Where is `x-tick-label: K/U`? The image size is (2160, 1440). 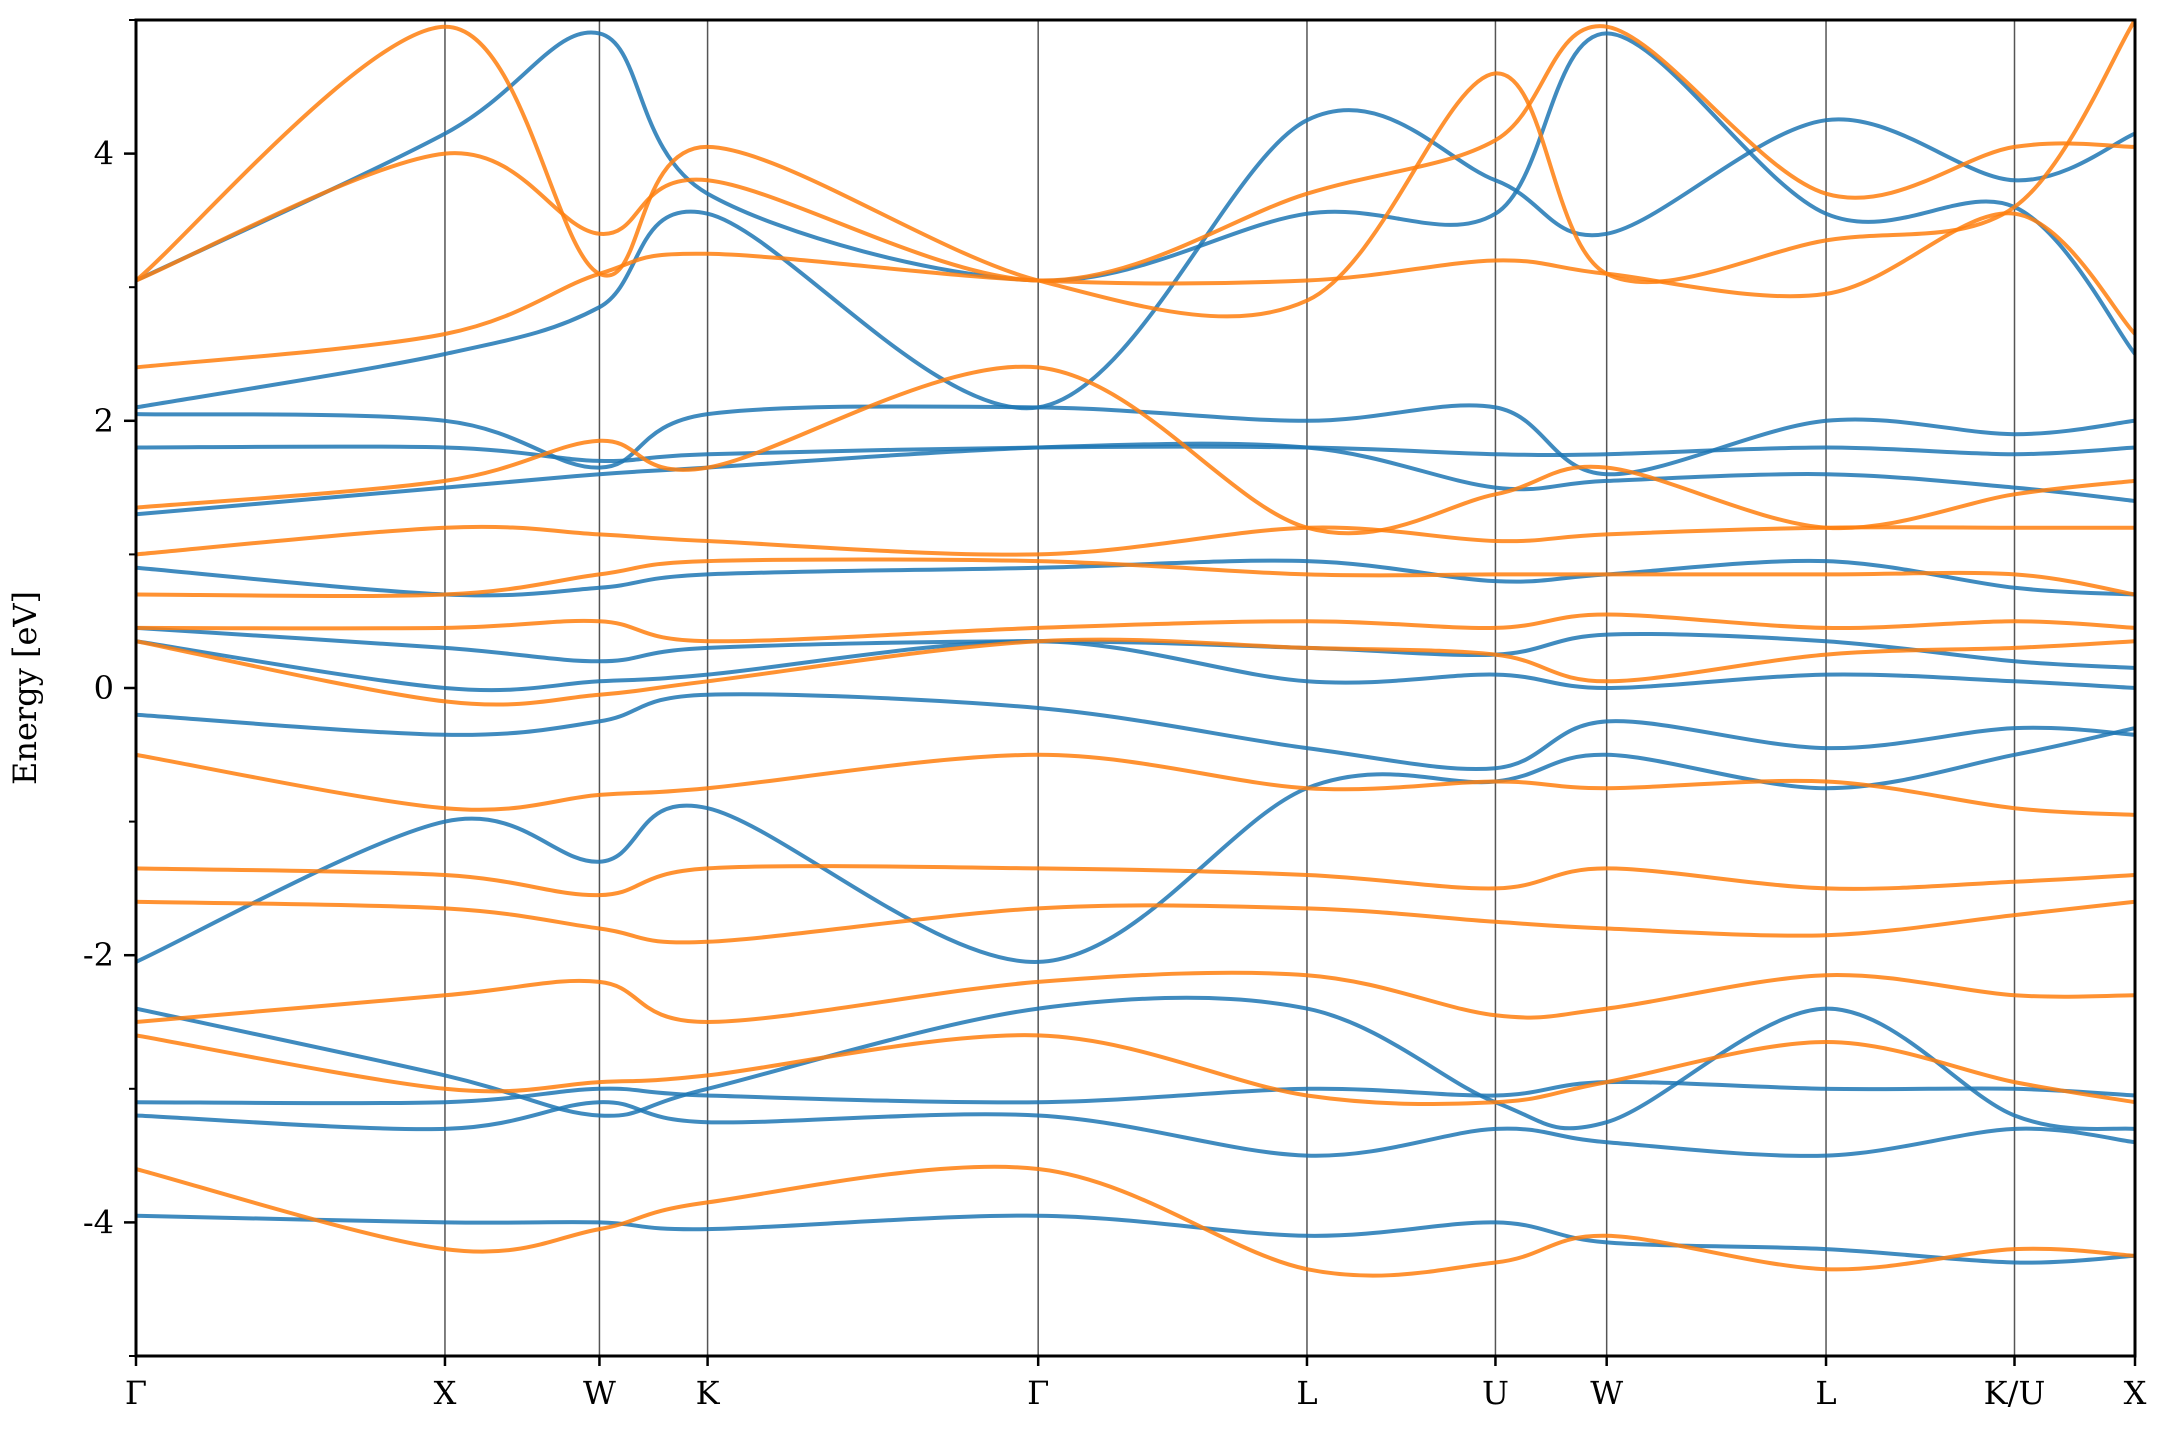 x-tick-label: K/U is located at coordinates (2015, 1393).